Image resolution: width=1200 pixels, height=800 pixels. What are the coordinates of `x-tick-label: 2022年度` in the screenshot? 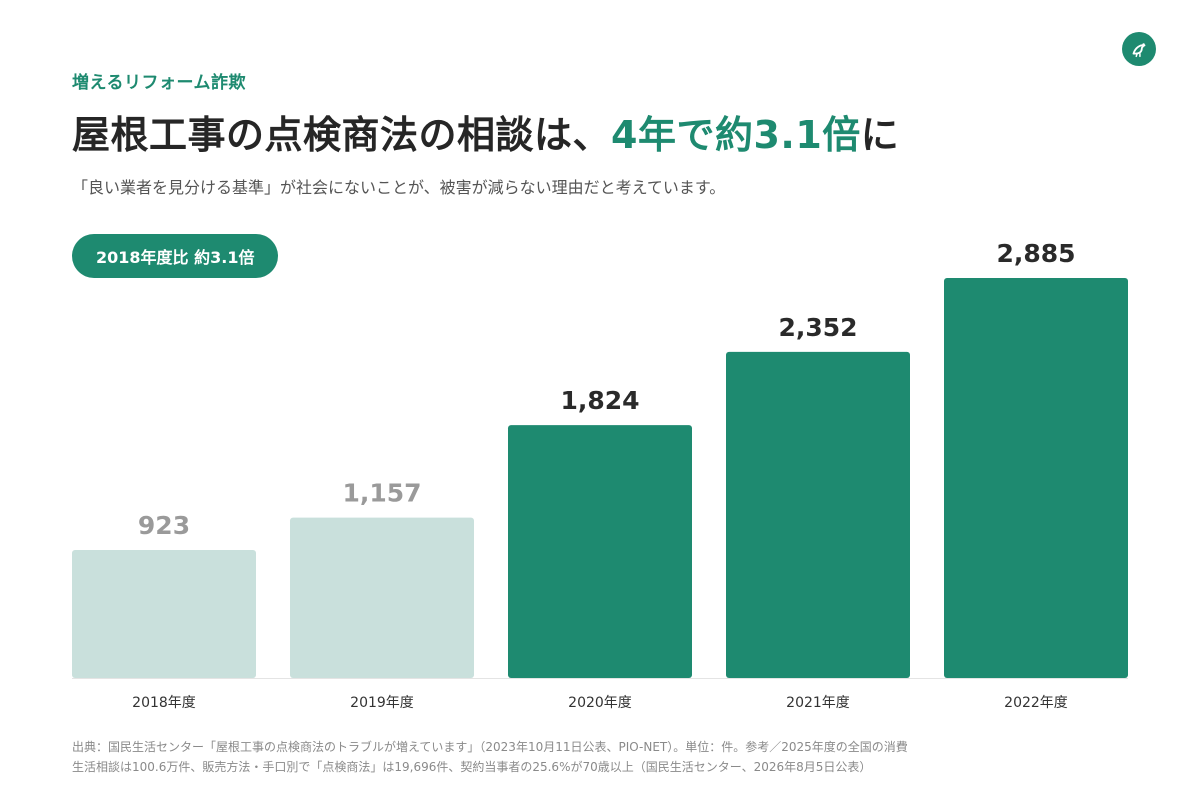 It's located at (1036, 703).